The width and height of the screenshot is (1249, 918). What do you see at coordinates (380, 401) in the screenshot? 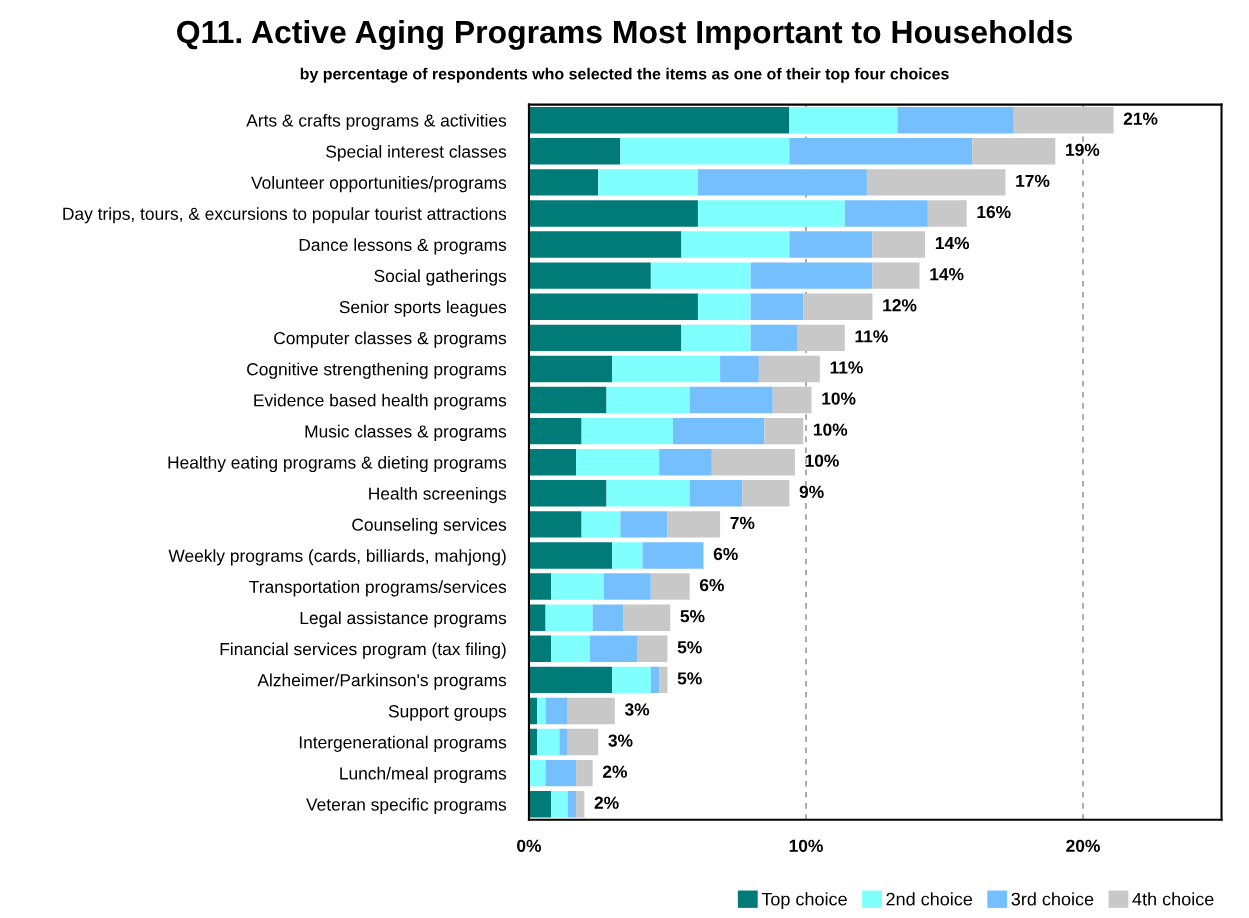
I see `y-tick-label: Evidence based health programs` at bounding box center [380, 401].